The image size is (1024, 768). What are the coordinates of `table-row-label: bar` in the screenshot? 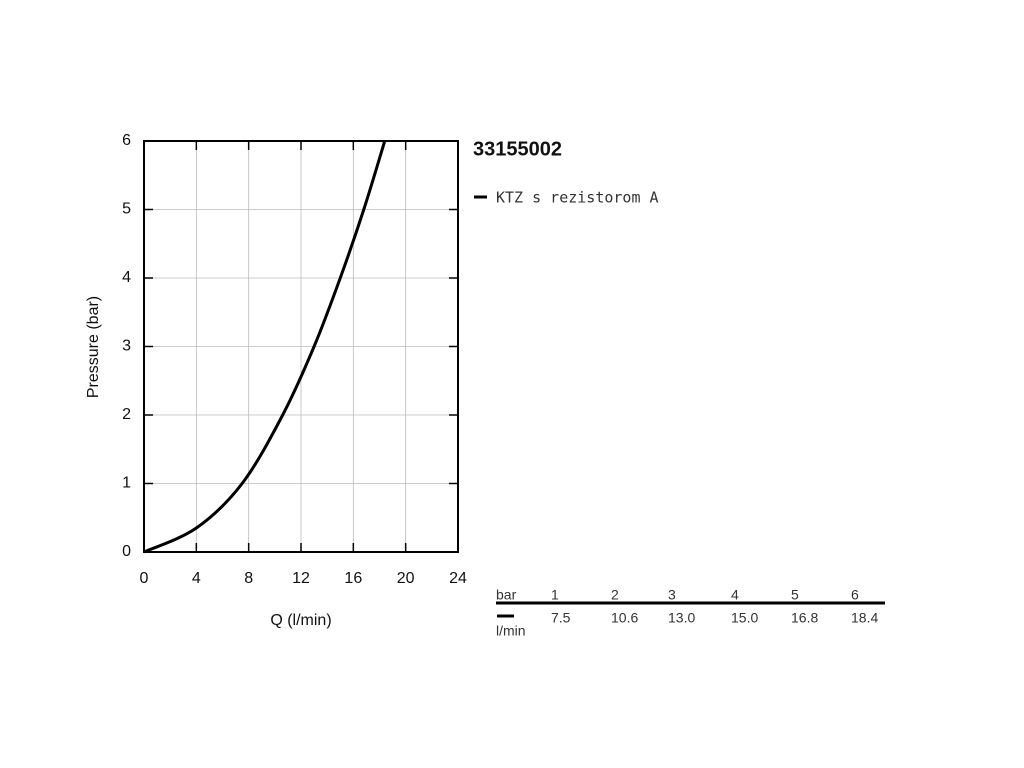 It's located at (506, 595).